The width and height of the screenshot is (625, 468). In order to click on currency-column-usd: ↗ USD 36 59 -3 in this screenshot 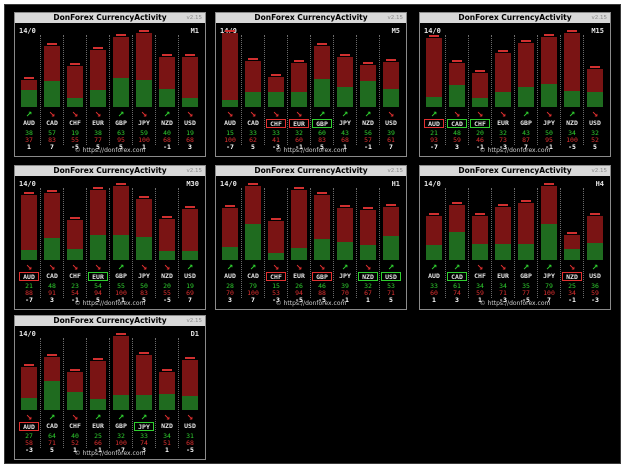, I will do `click(595, 245)`.